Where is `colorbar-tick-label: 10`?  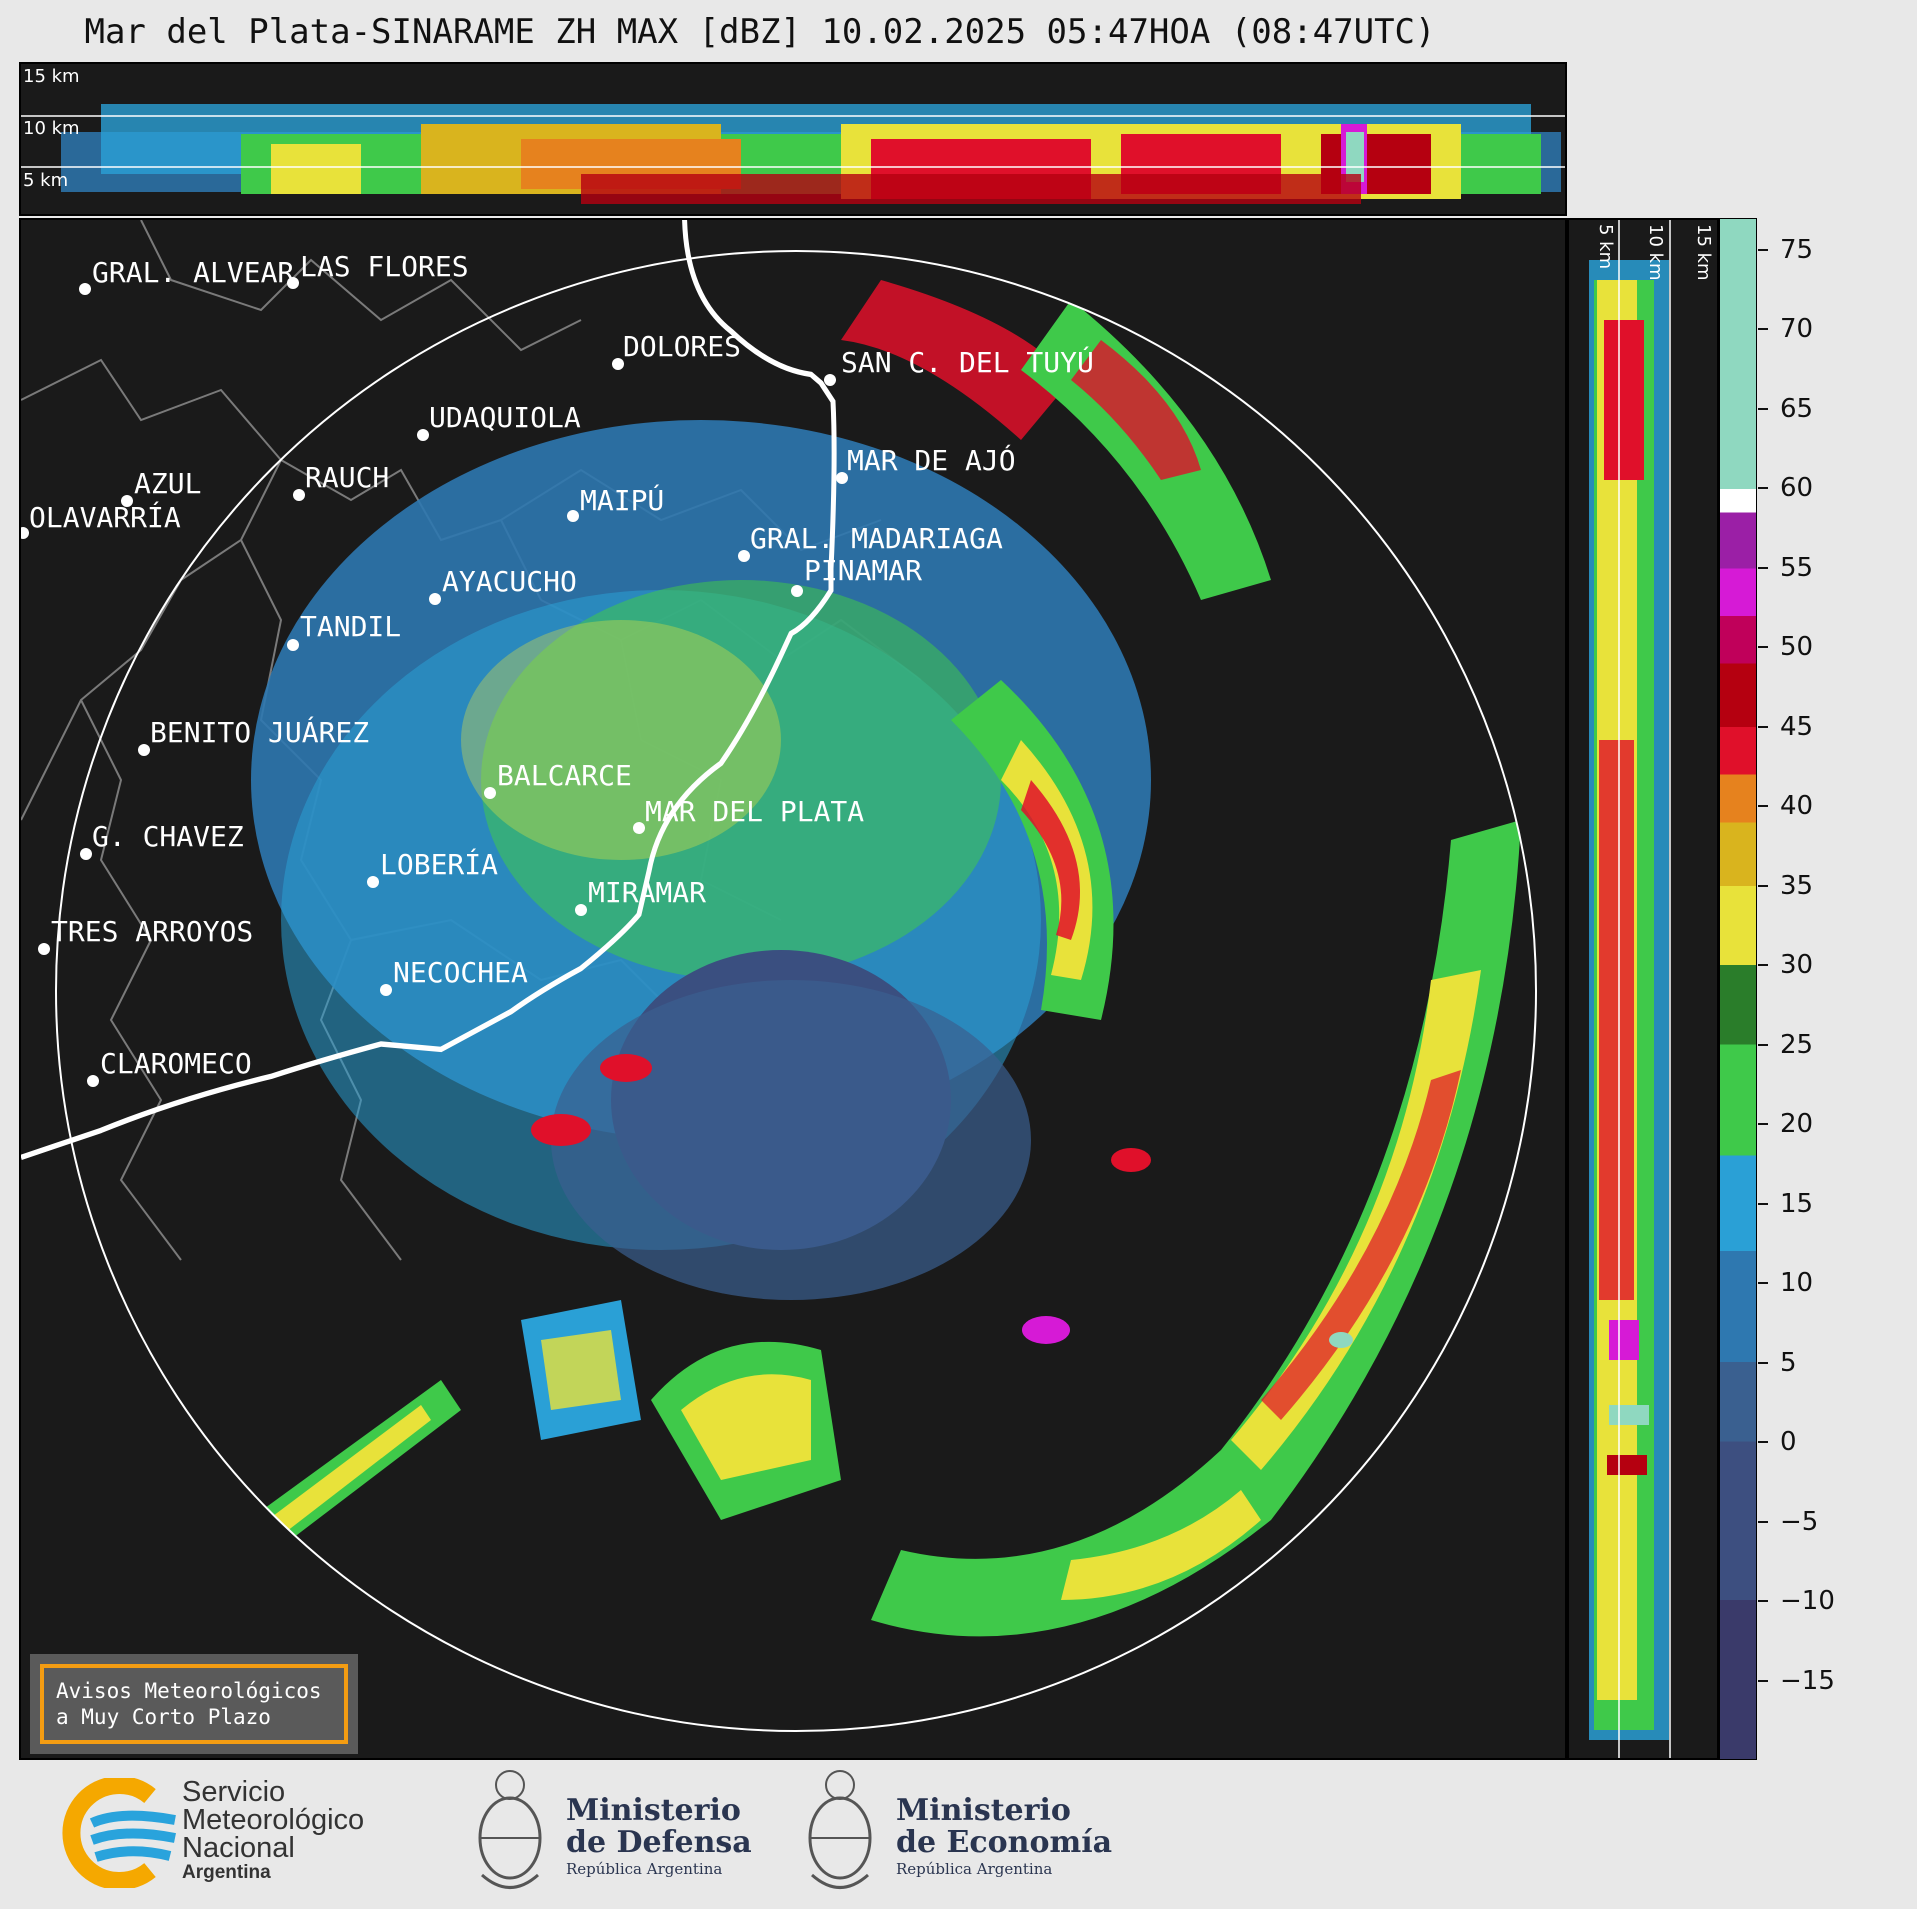 colorbar-tick-label: 10 is located at coordinates (1797, 1283).